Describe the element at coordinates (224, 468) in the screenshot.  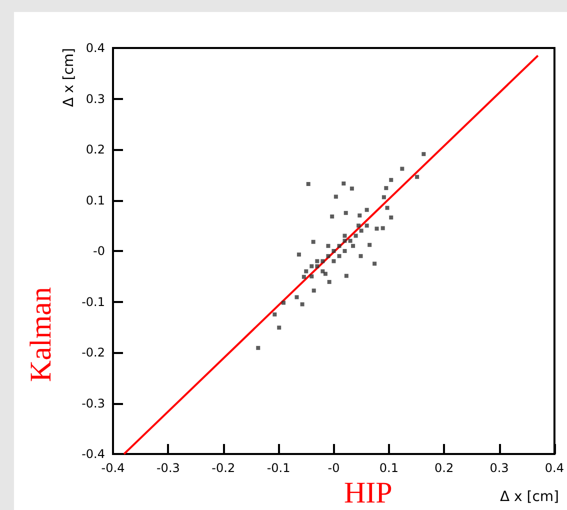
I see `x-tick-label: -0.2` at that location.